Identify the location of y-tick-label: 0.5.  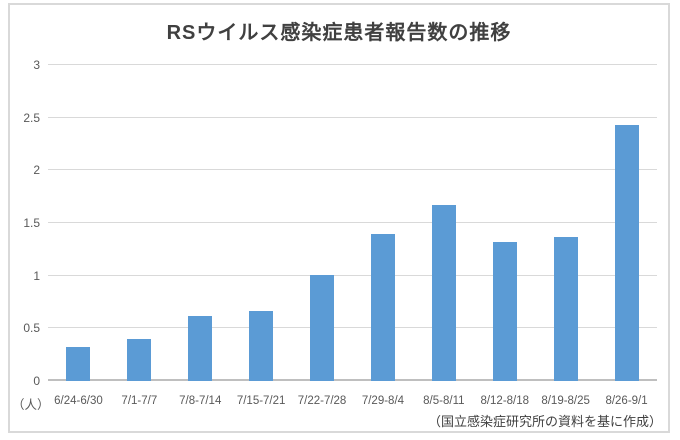
(31, 328).